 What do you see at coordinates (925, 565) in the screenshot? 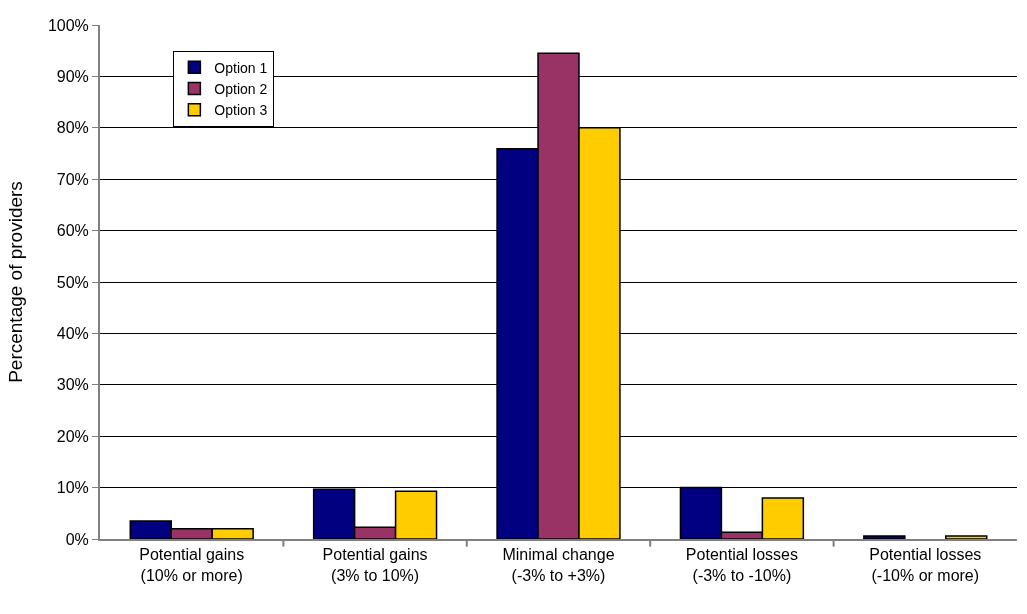
I see `x-tick-label: Potential losses (-10% or more)` at bounding box center [925, 565].